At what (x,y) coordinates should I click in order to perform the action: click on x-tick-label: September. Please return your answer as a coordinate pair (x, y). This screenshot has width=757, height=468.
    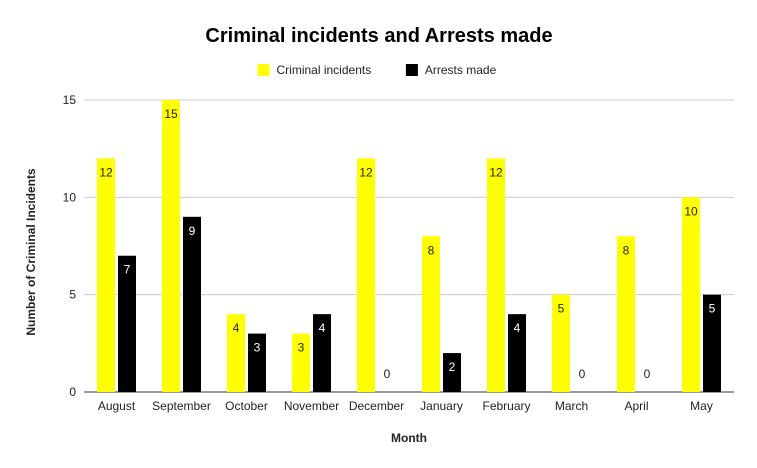
    Looking at the image, I should click on (181, 406).